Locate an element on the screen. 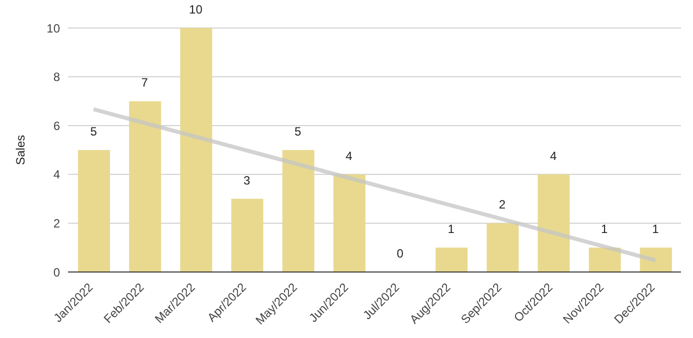  data-label: 10 is located at coordinates (196, 9).